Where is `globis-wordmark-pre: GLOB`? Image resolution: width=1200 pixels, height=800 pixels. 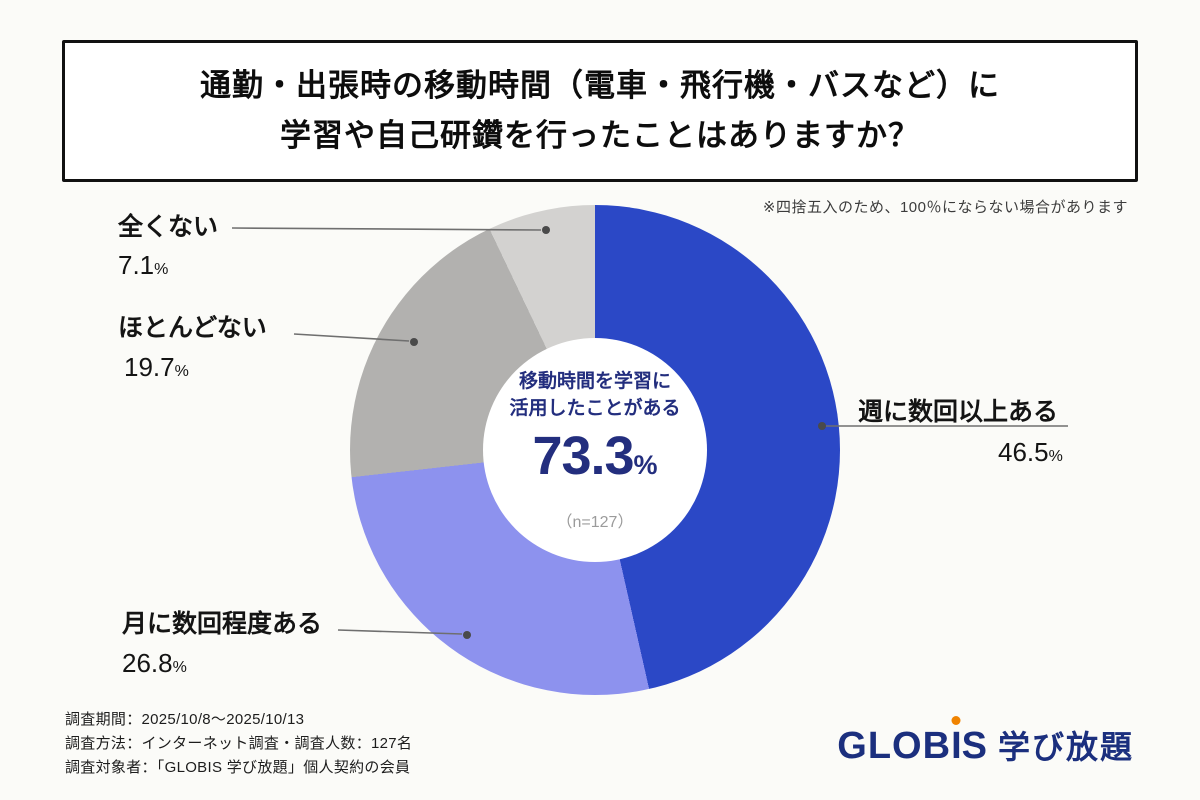
globis-wordmark-pre: GLOB is located at coordinates (894, 746).